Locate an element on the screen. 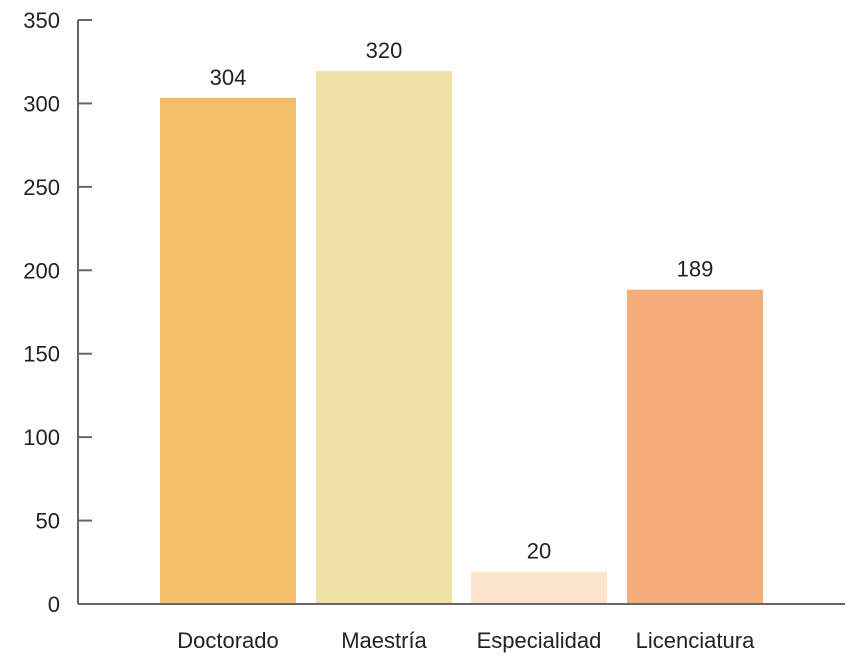 The image size is (850, 661). bar-especialidad is located at coordinates (539, 587).